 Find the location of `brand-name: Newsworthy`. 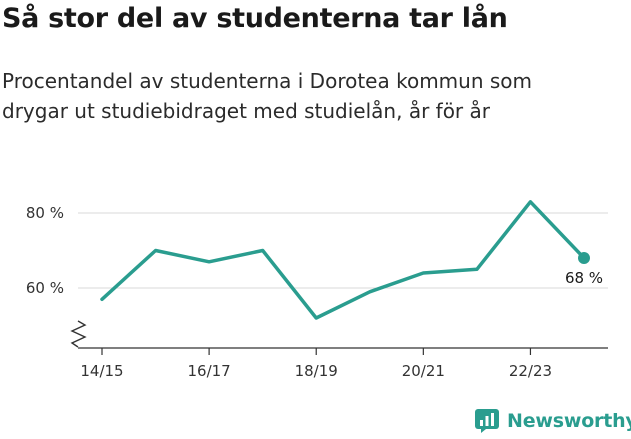

brand-name: Newsworthy is located at coordinates (569, 421).